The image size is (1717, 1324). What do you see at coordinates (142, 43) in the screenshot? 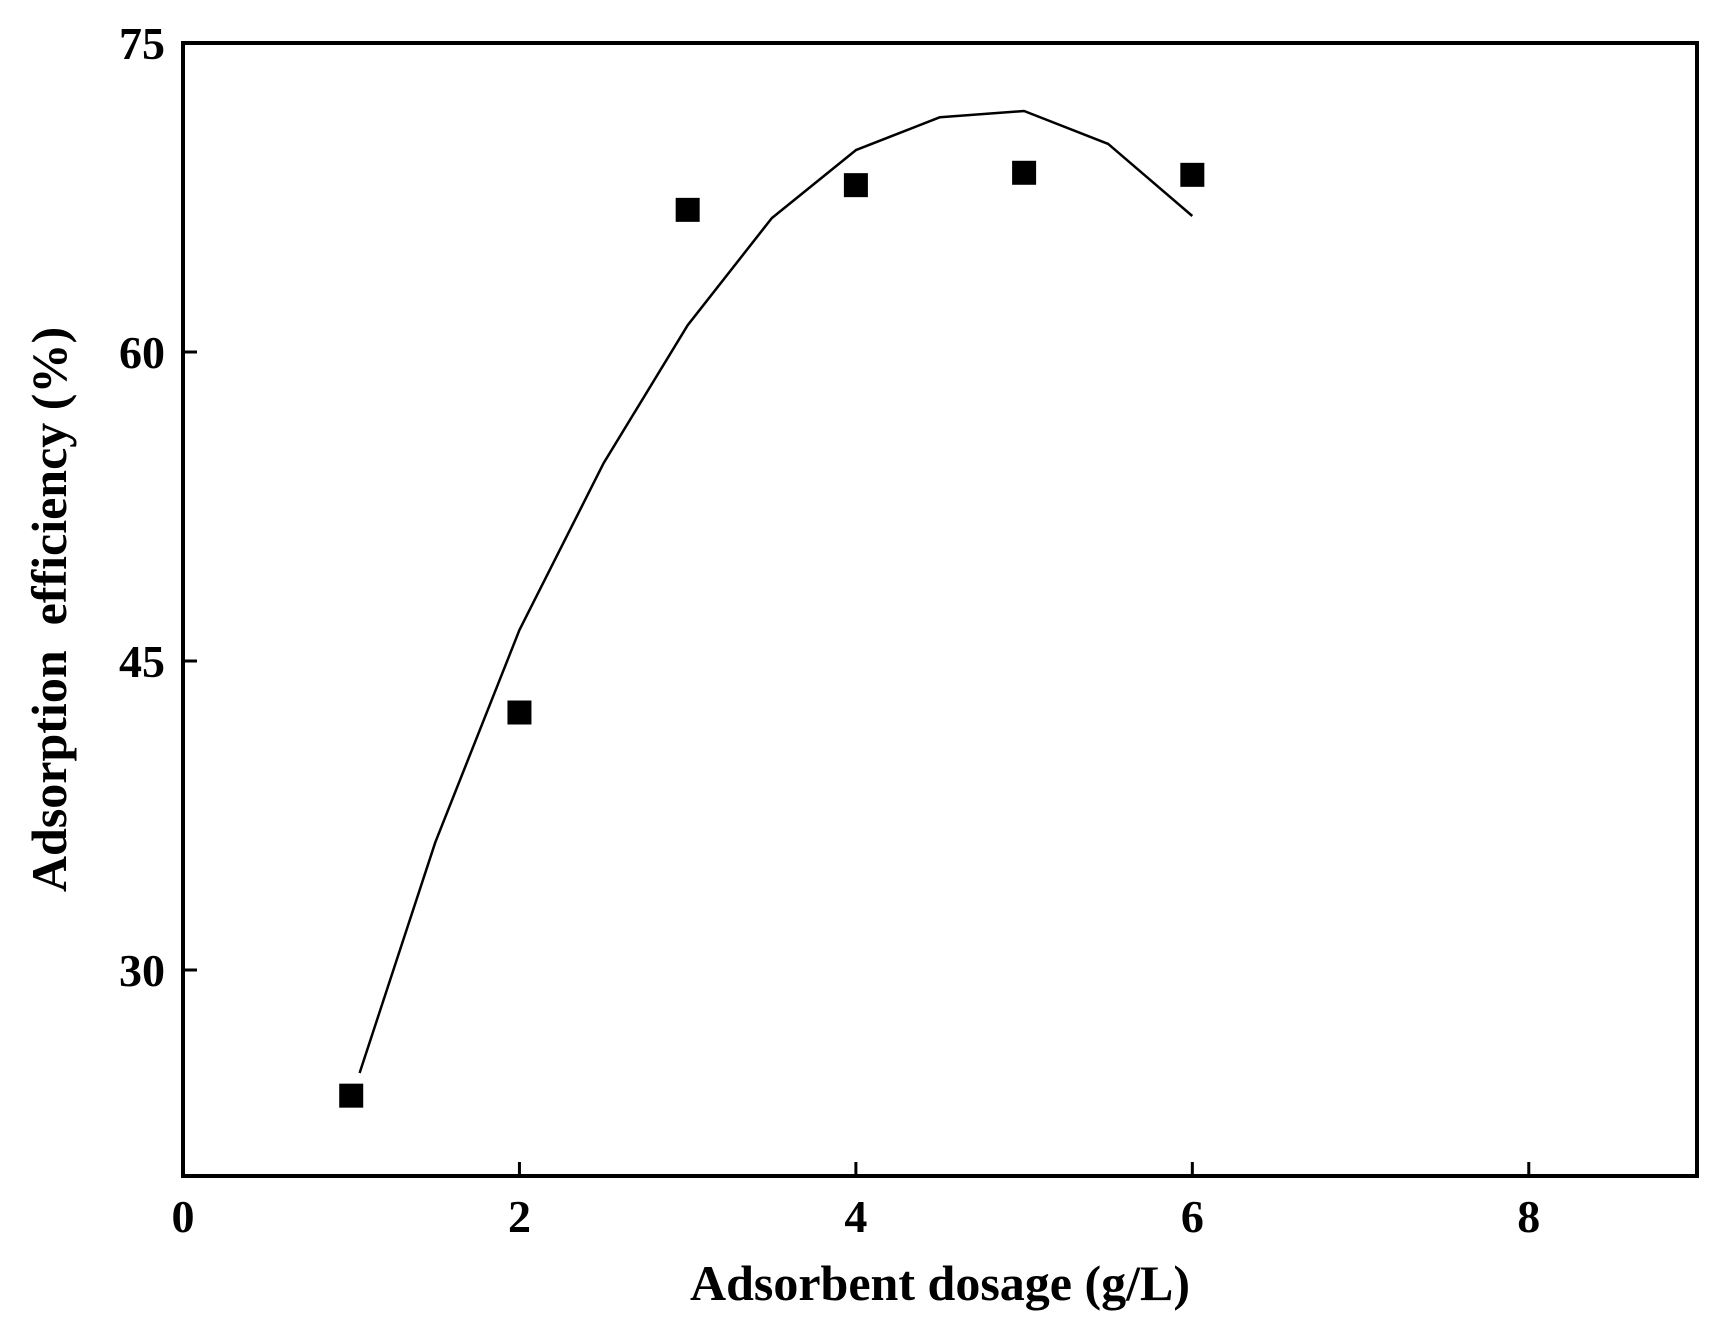
I see `y-tick-label: 75` at bounding box center [142, 43].